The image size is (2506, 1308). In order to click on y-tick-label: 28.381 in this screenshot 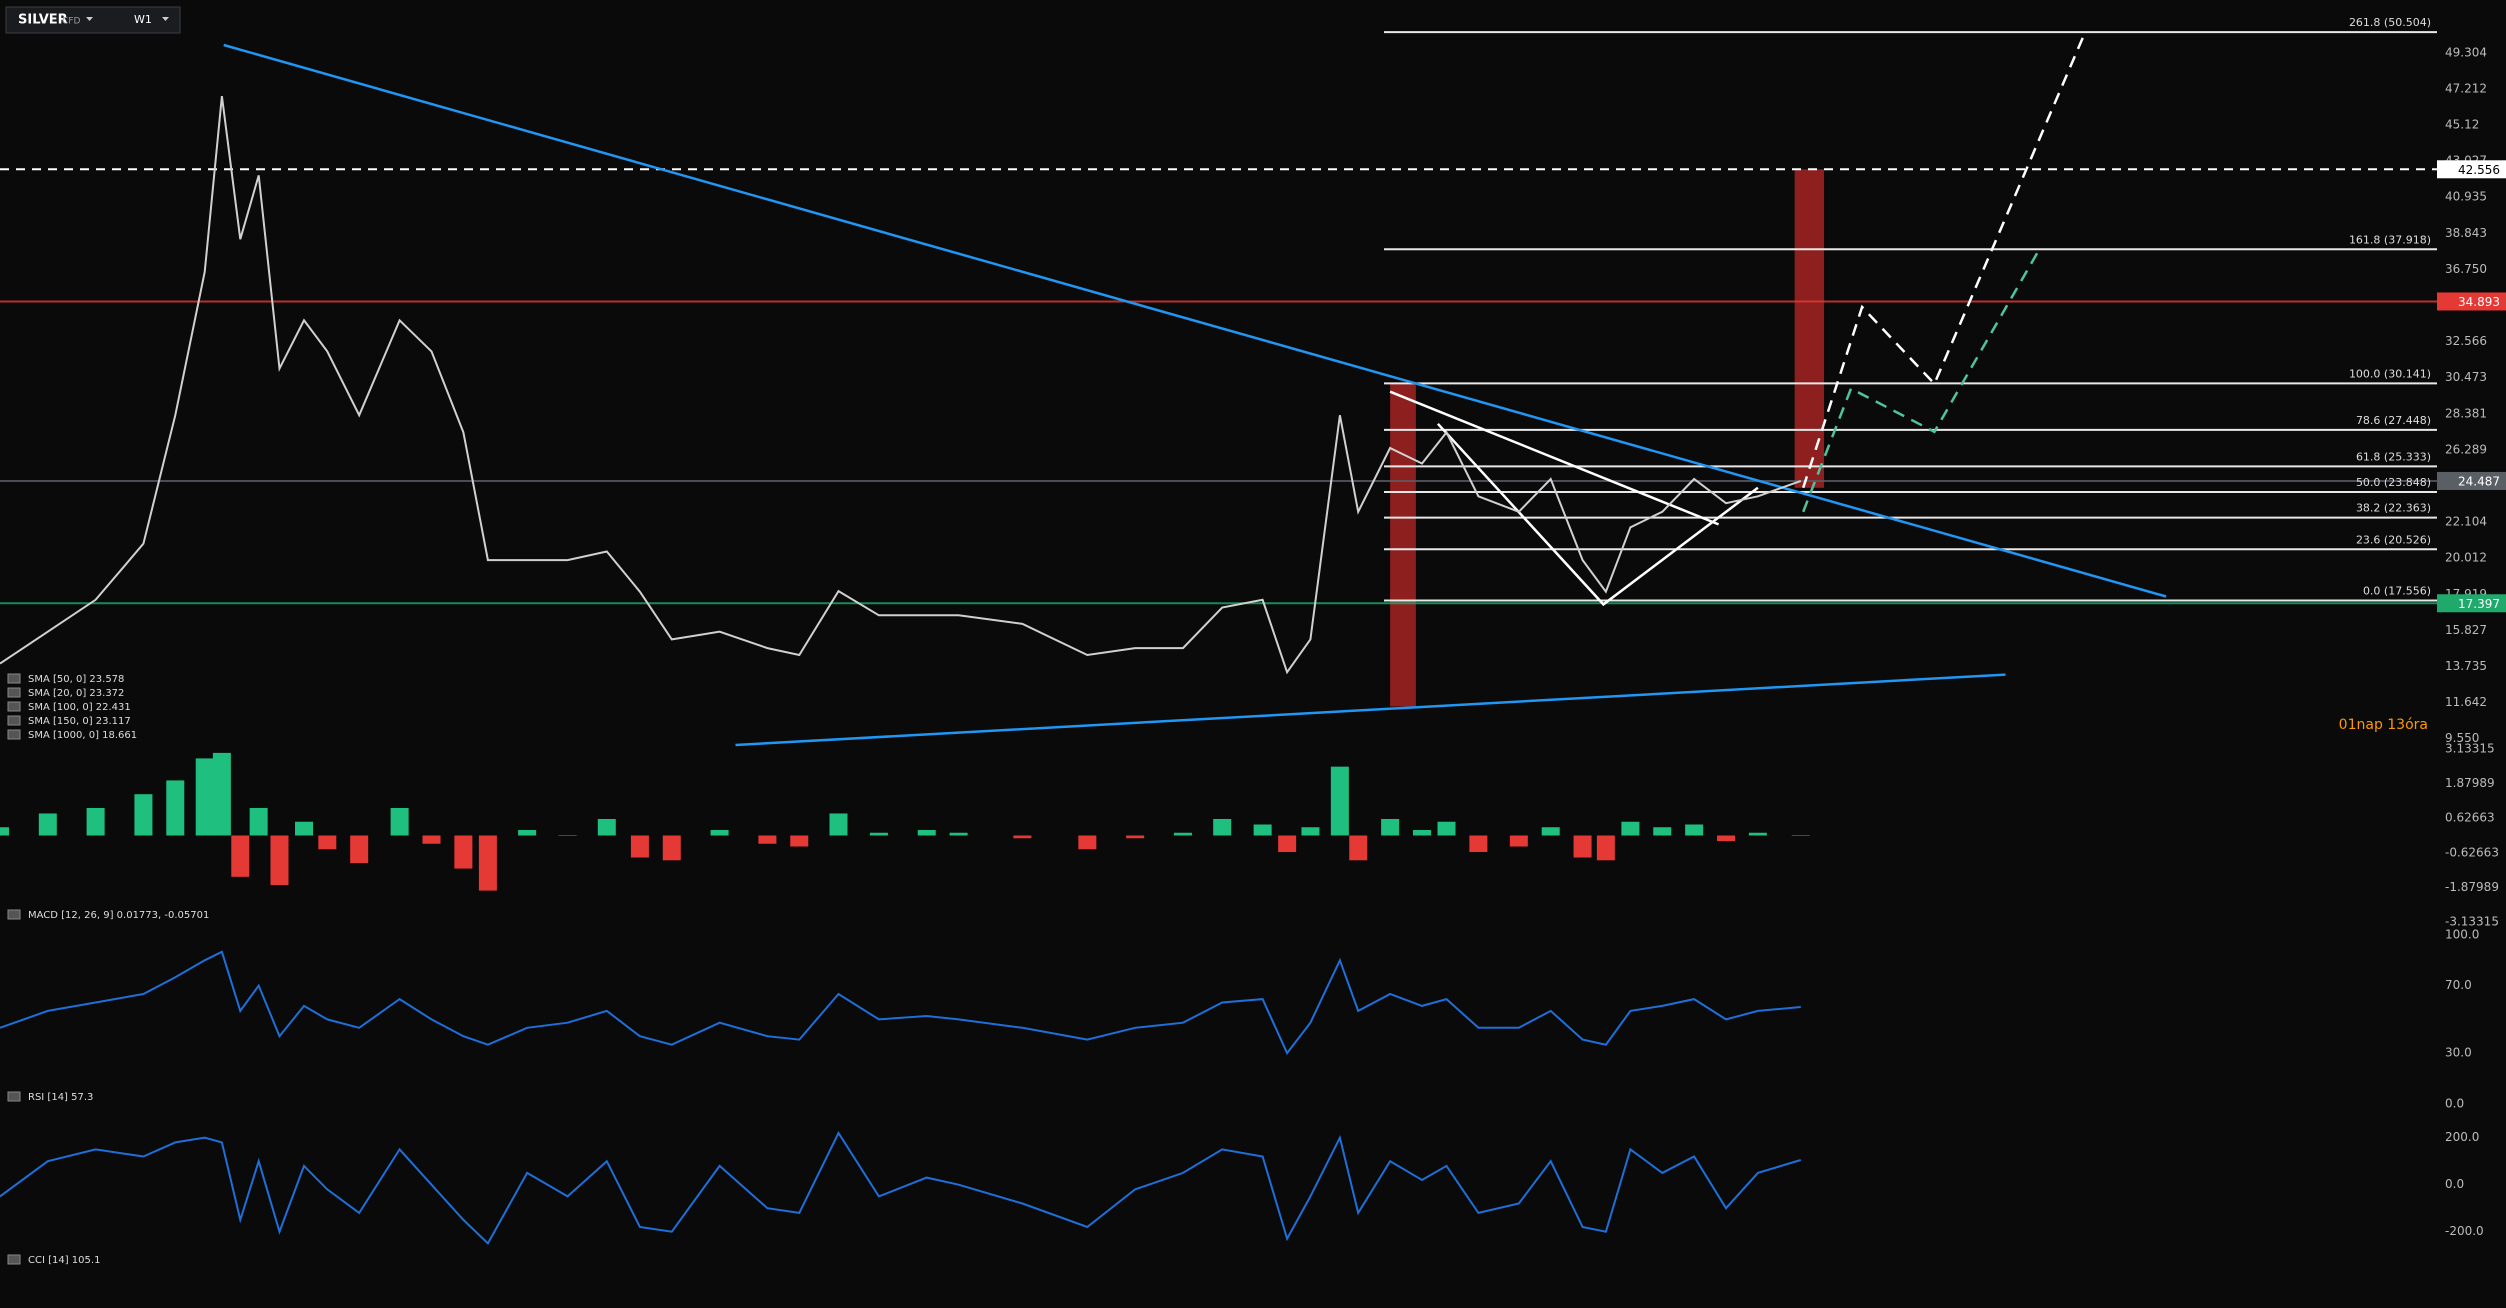, I will do `click(2466, 413)`.